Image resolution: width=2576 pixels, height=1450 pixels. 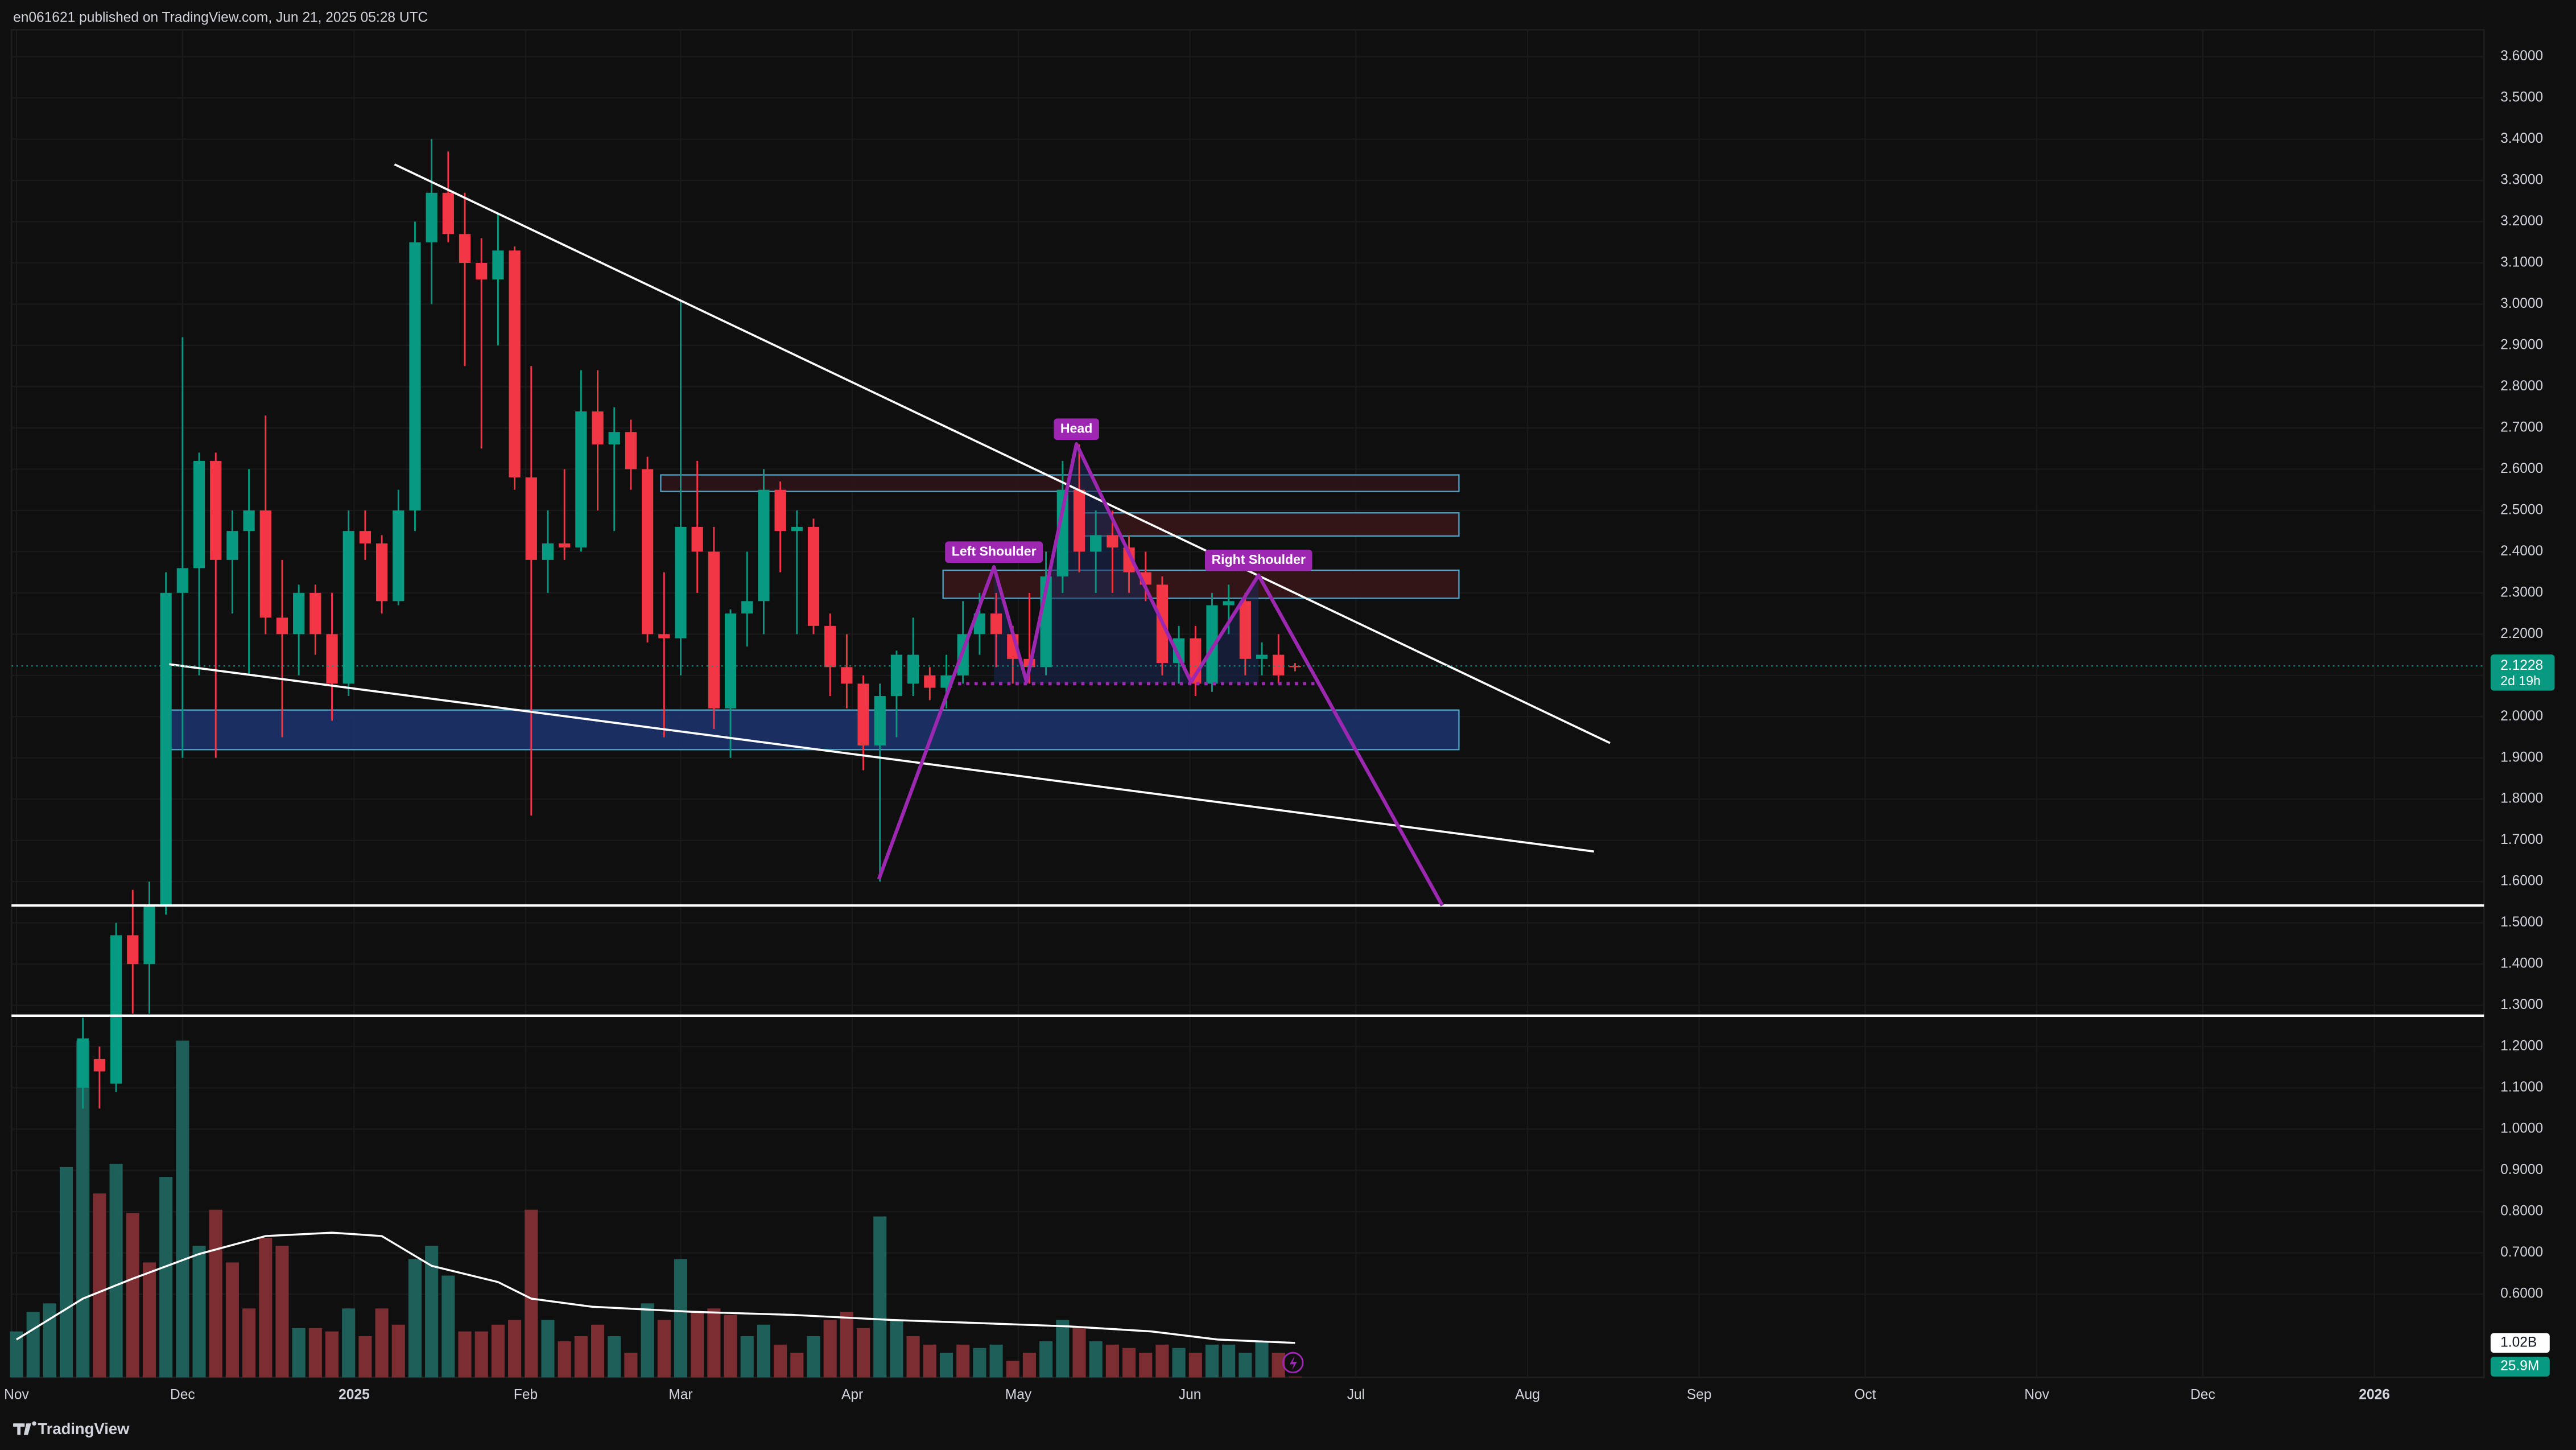 I want to click on y-tick-label: 0.9000, so click(x=2522, y=1169).